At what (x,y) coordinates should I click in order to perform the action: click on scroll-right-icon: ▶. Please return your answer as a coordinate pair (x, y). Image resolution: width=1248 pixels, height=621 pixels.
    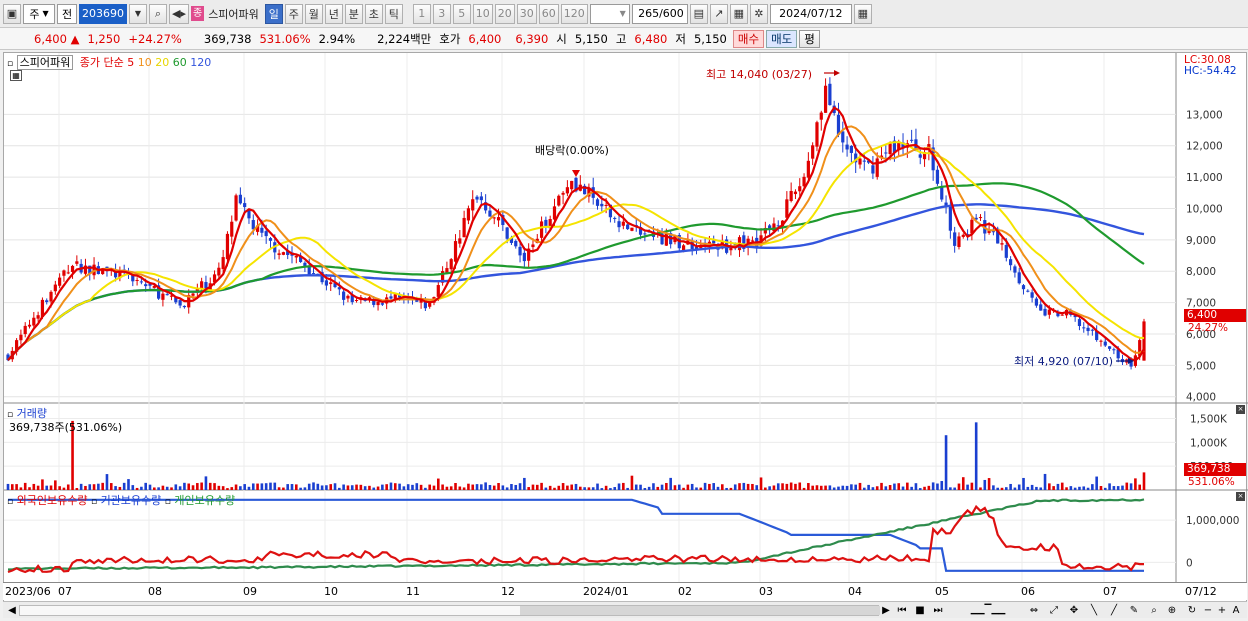
    Looking at the image, I should click on (886, 610).